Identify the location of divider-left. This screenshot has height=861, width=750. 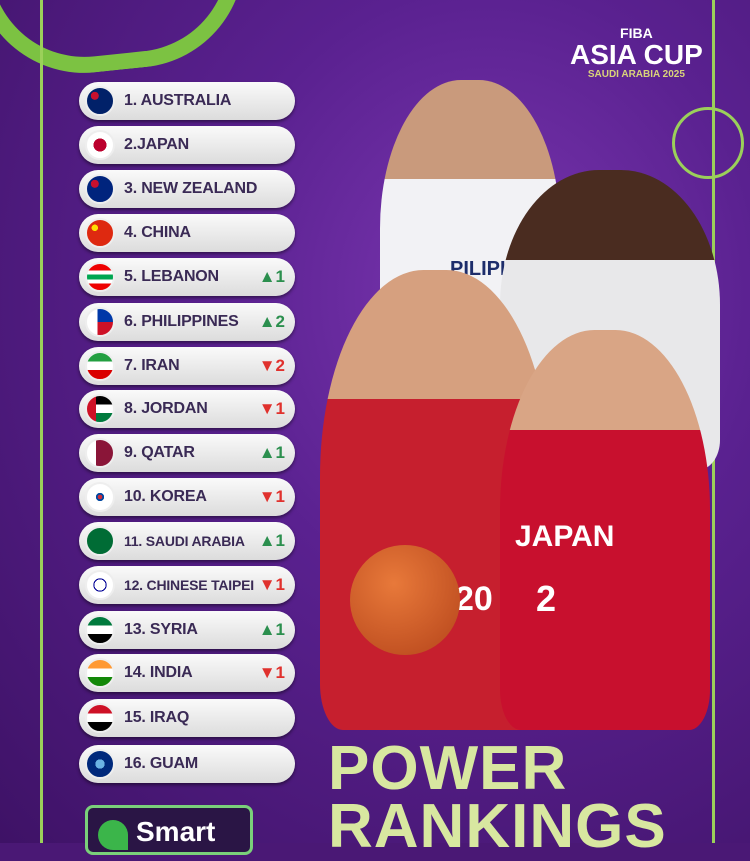
(41, 421).